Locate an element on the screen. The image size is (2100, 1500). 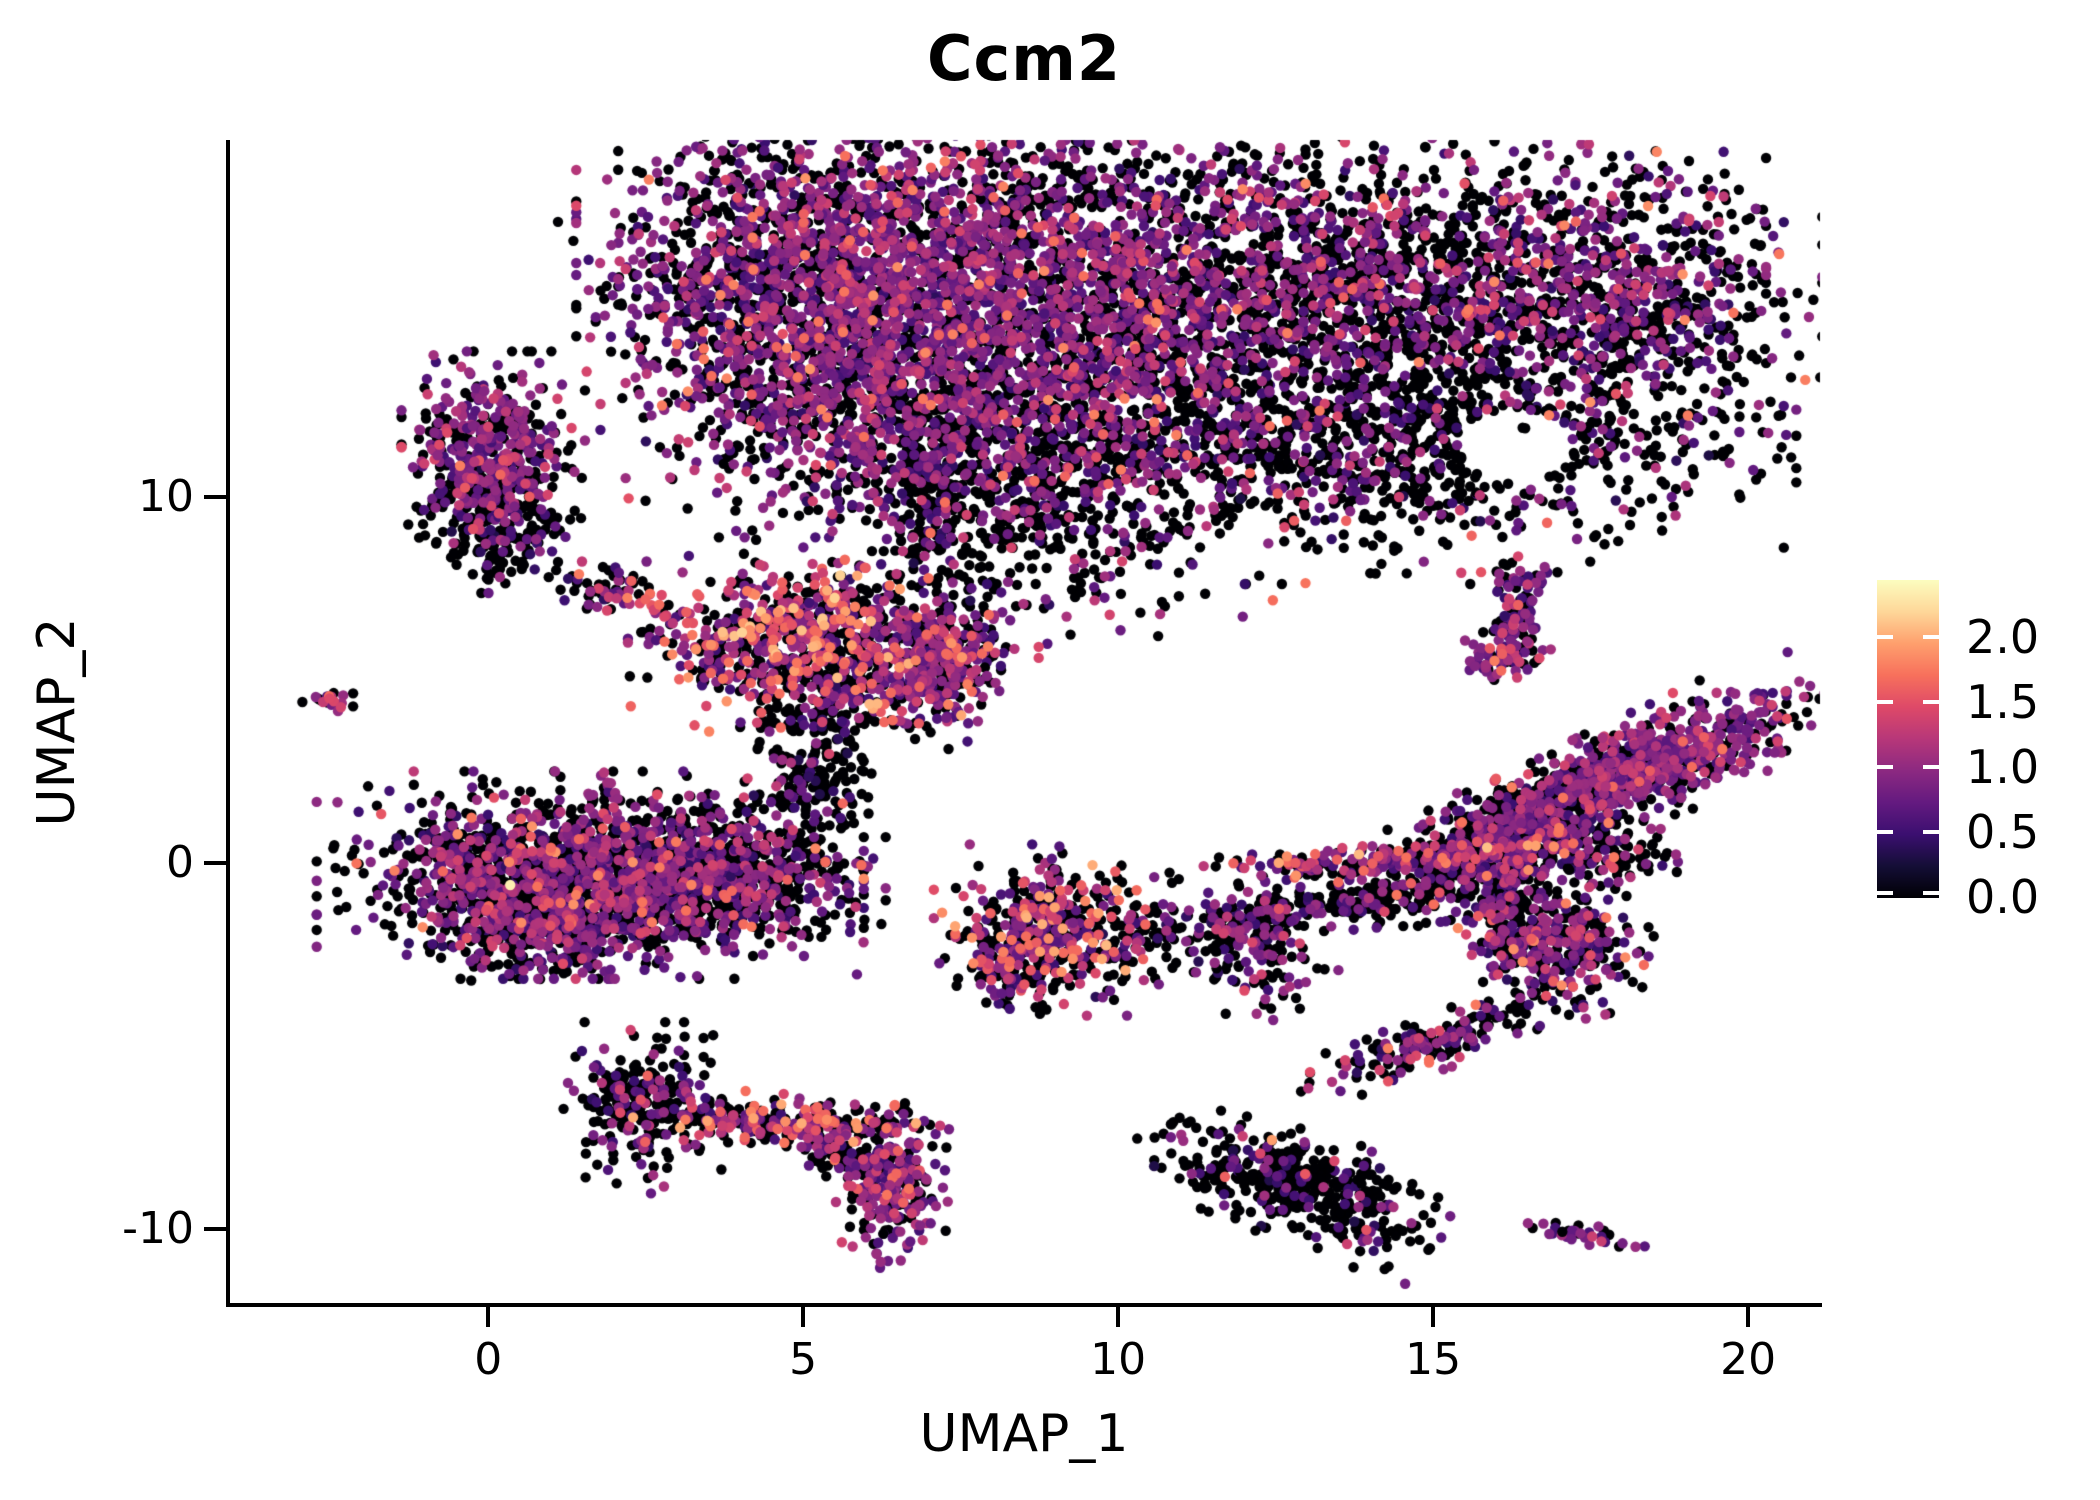
x-axis-label: UMAP_1 is located at coordinates (1024, 1434).